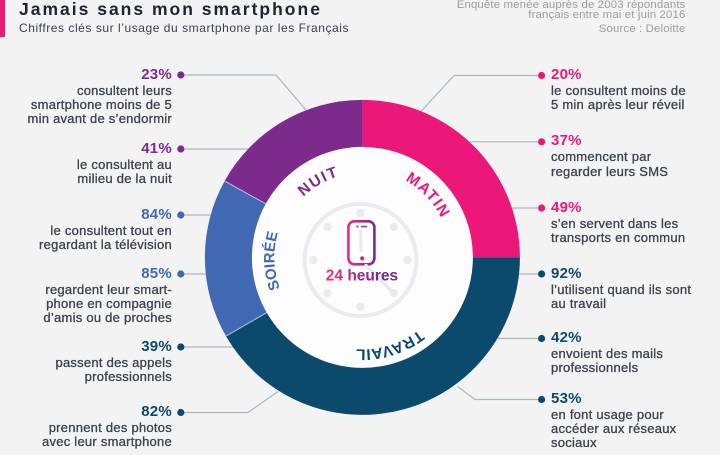 Image resolution: width=720 pixels, height=455 pixels. Describe the element at coordinates (272, 261) in the screenshot. I see `svg-text: SOIRÉE` at that location.